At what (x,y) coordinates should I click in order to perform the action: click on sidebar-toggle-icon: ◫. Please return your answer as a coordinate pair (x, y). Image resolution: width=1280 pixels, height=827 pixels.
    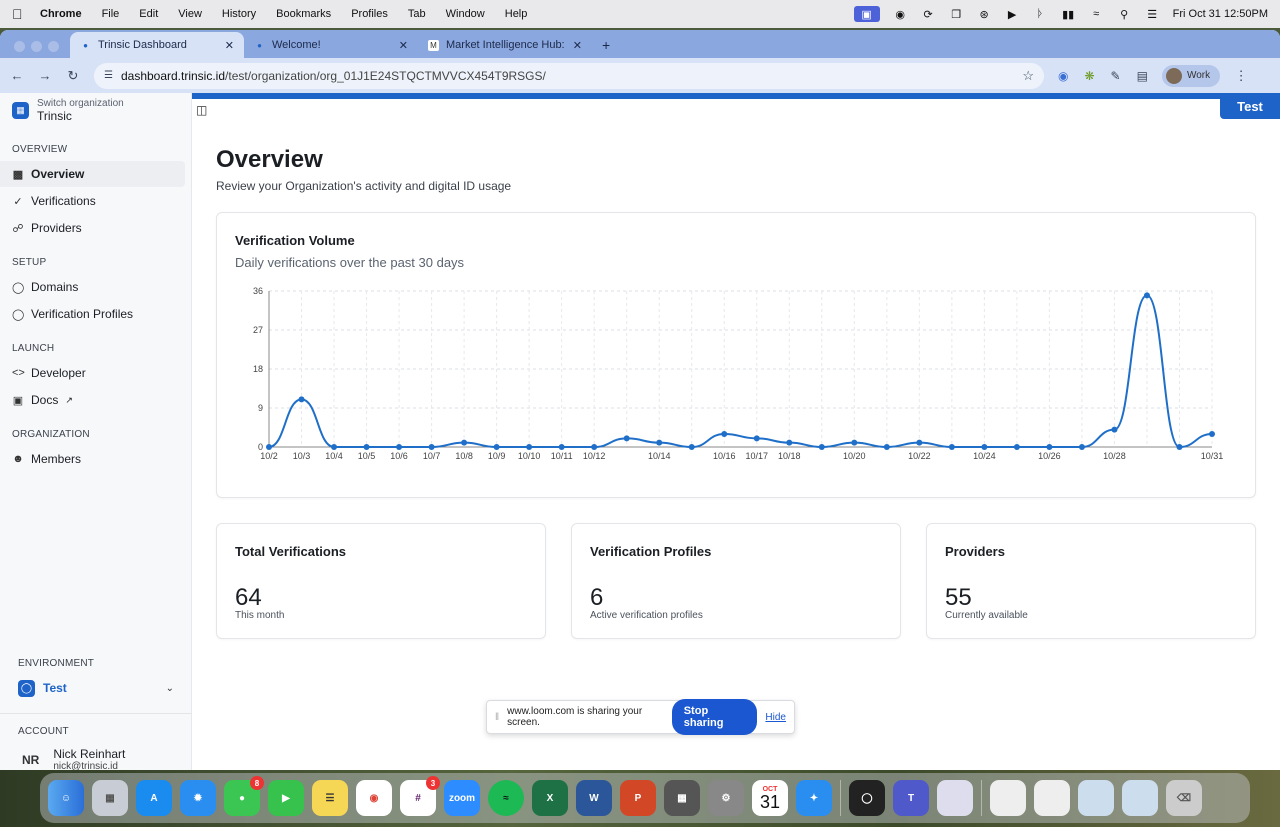
    Looking at the image, I should click on (202, 110).